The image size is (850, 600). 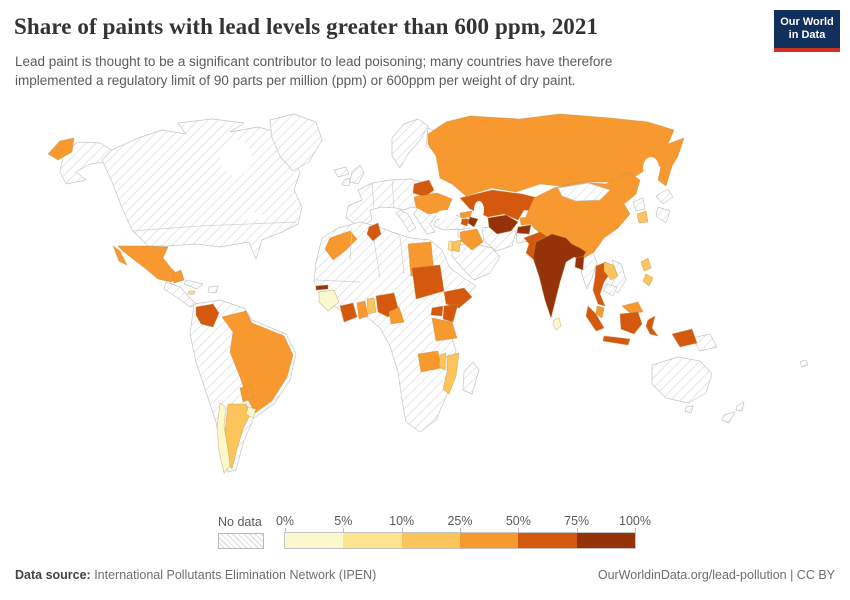 I want to click on country-cameroon, so click(x=396, y=315).